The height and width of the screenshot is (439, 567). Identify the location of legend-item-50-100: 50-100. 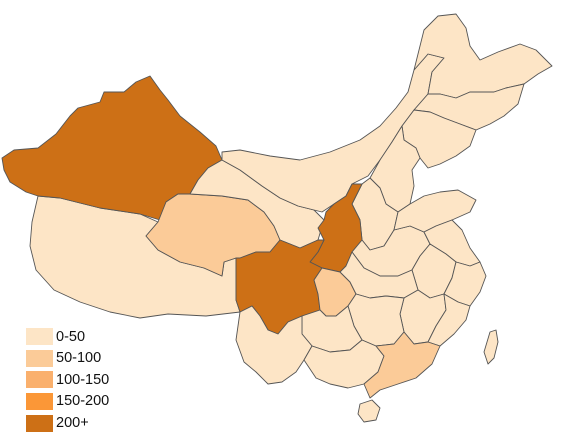
(81, 359).